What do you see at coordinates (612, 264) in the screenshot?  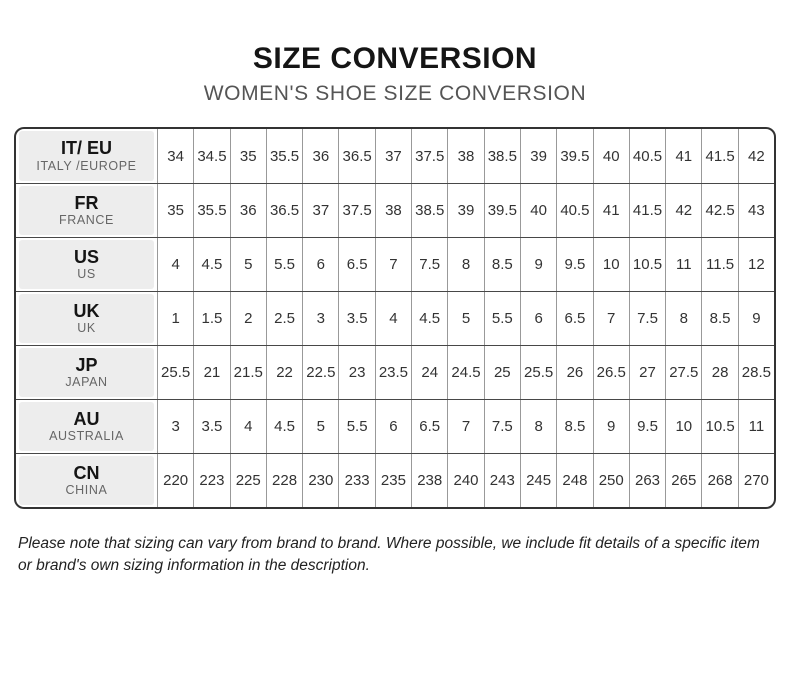 I see `size-value-cell: 10` at bounding box center [612, 264].